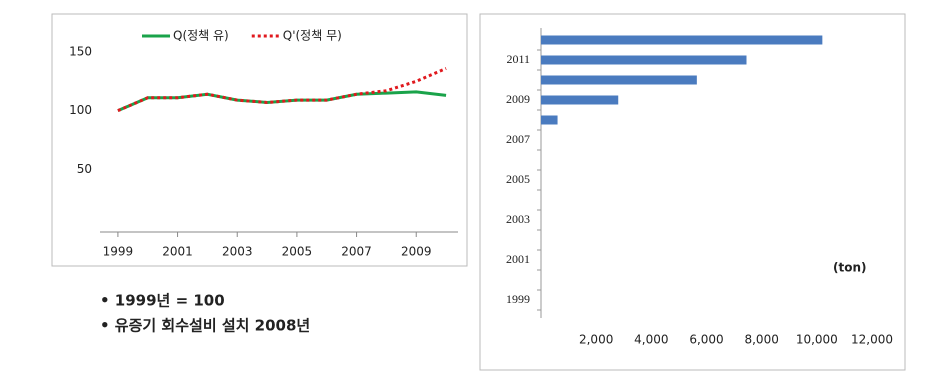  What do you see at coordinates (518, 299) in the screenshot?
I see `y-tick-label: 1999` at bounding box center [518, 299].